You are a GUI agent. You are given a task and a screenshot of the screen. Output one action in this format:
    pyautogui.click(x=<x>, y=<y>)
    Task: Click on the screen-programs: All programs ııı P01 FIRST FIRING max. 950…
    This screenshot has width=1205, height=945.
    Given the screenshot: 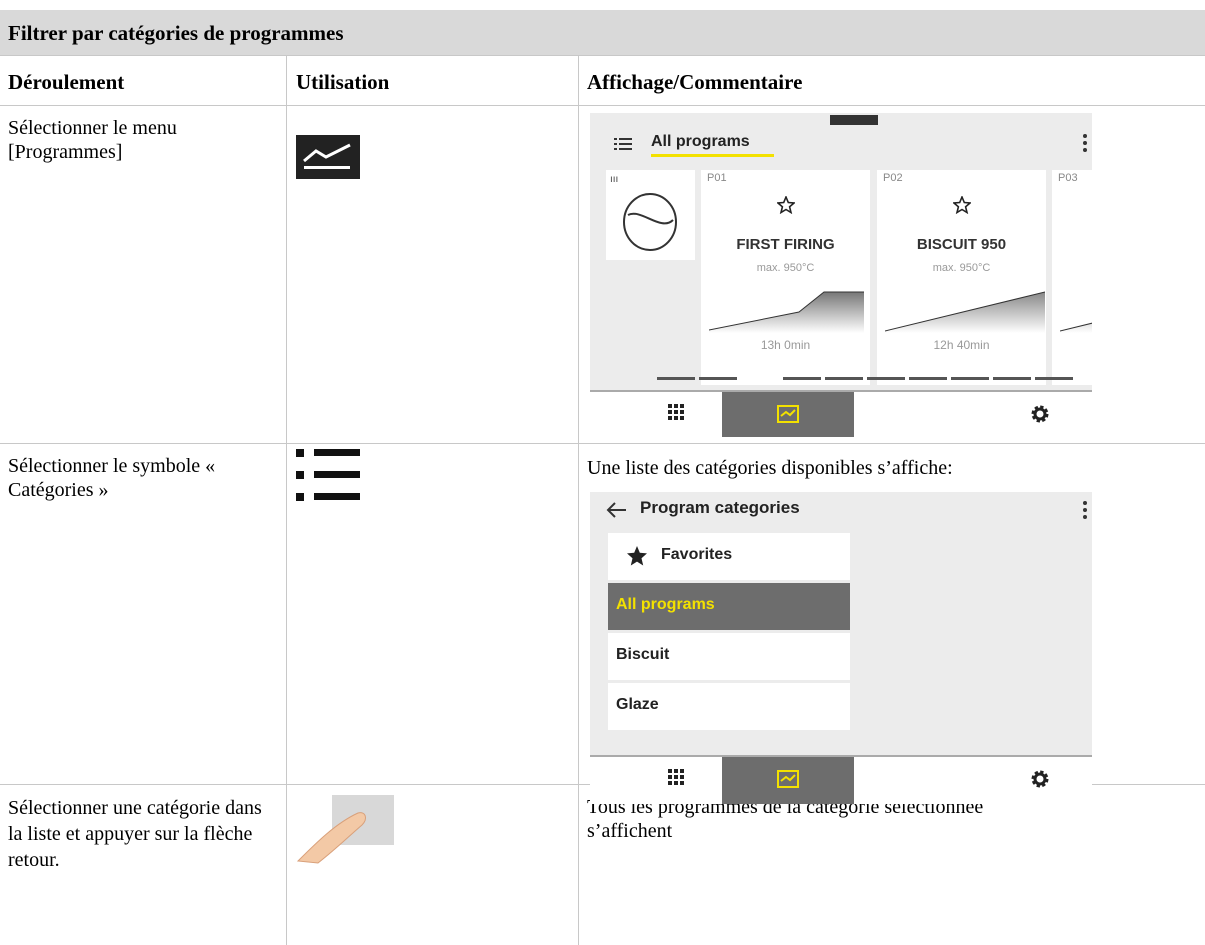 What is the action you would take?
    pyautogui.click(x=841, y=275)
    